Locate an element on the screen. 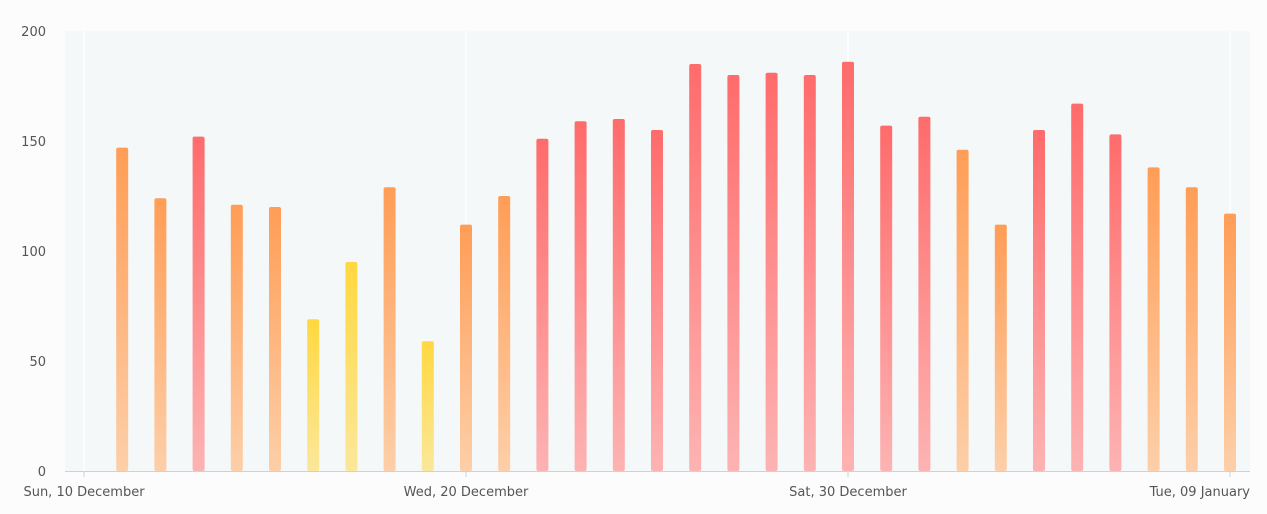 This screenshot has width=1267, height=514. x-tick-label: Sun, 10 December is located at coordinates (84, 492).